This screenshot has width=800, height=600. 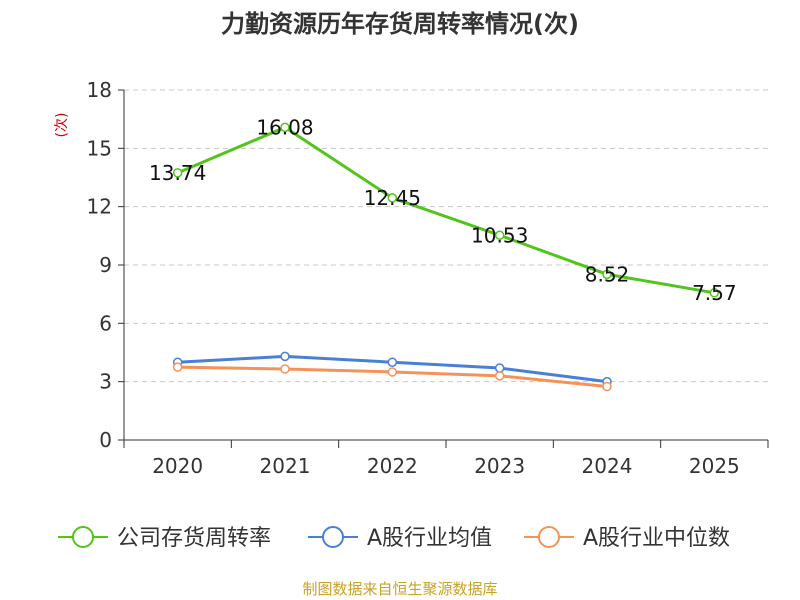 What do you see at coordinates (99, 90) in the screenshot?
I see `y-tick-label: 18` at bounding box center [99, 90].